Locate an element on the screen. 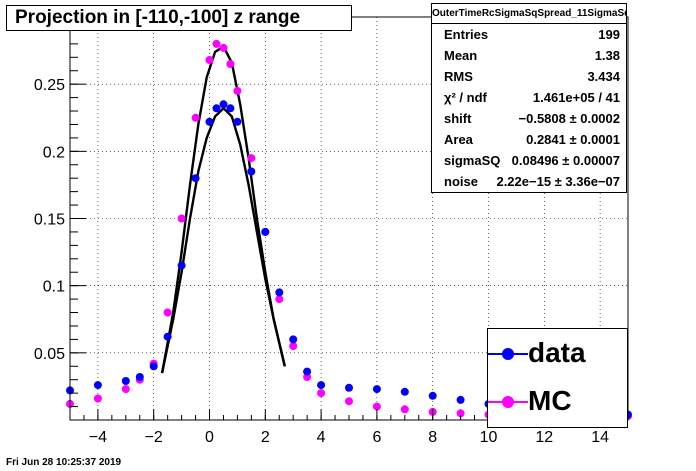 The width and height of the screenshot is (696, 471). x-tick-label-3: 2 is located at coordinates (265, 437).